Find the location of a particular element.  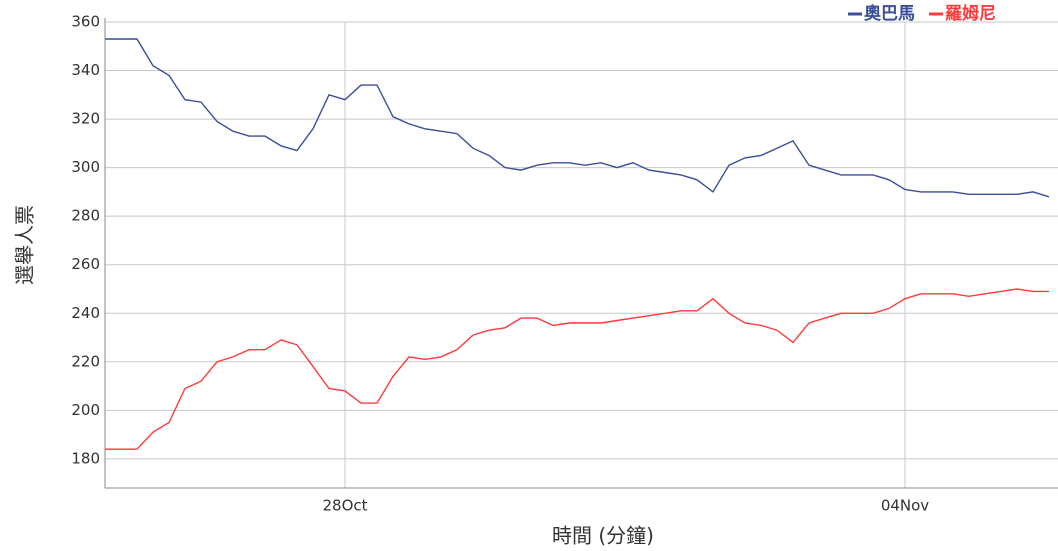

y-tick-label: 320 is located at coordinates (85, 119).